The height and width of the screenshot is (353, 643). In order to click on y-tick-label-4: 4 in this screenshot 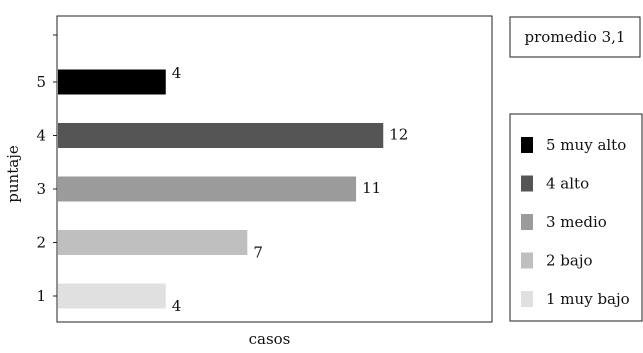, I will do `click(41, 136)`.